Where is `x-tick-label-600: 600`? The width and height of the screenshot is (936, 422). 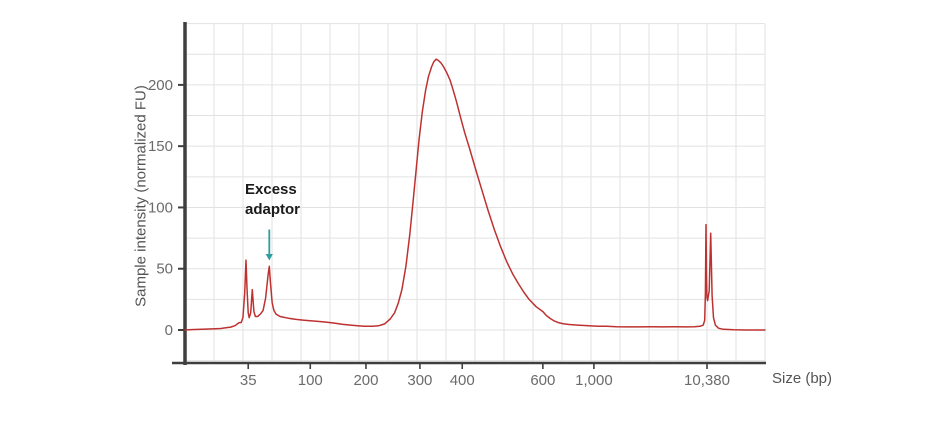 x-tick-label-600: 600 is located at coordinates (542, 380).